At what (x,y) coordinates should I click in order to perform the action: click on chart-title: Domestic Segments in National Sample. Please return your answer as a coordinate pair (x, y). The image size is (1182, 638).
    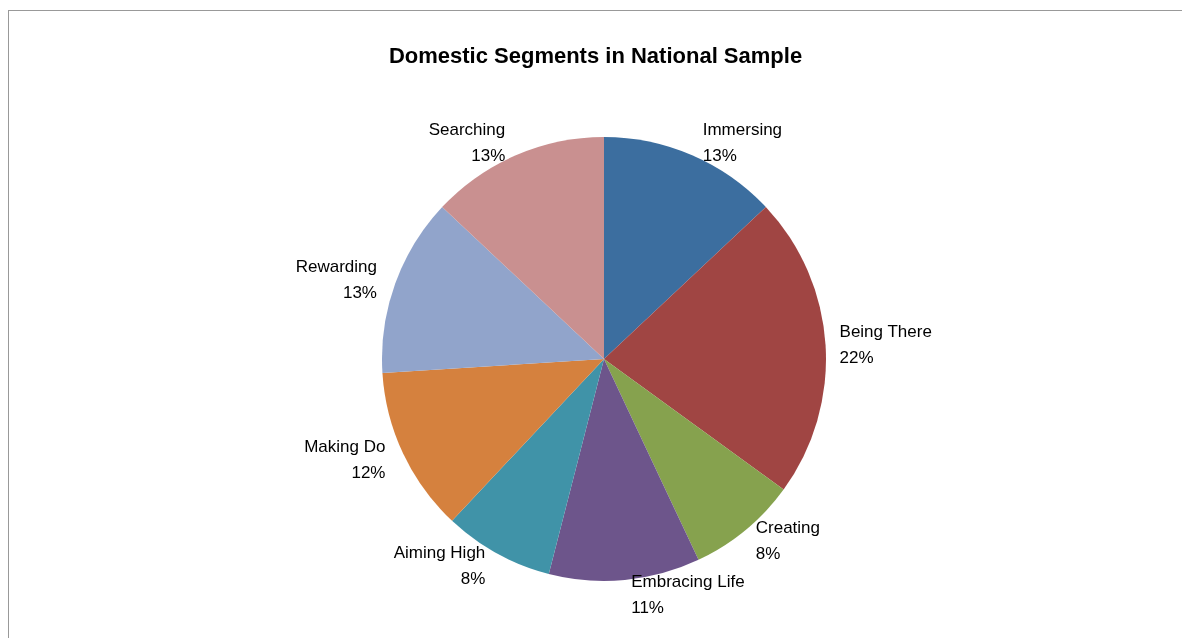
    Looking at the image, I should click on (595, 55).